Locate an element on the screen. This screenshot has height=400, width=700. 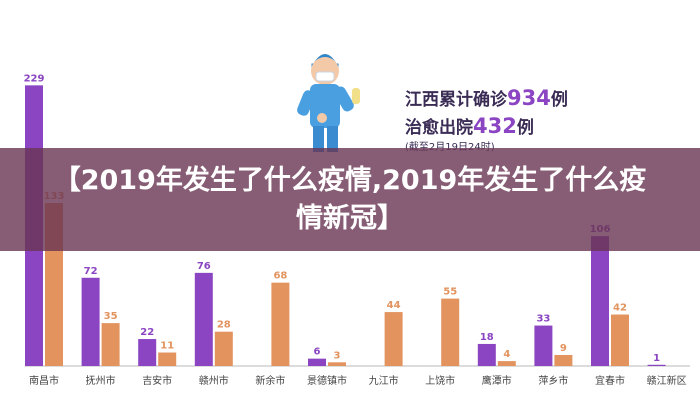
data-label-confirmed-8: 18 is located at coordinates (487, 337).